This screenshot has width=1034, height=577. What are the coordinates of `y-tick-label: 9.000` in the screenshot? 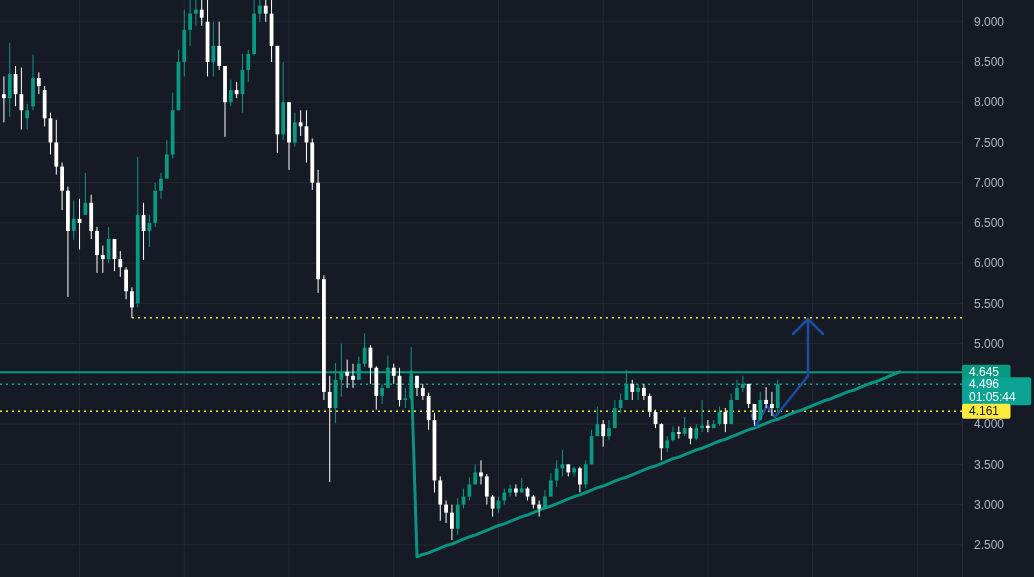 It's located at (989, 21).